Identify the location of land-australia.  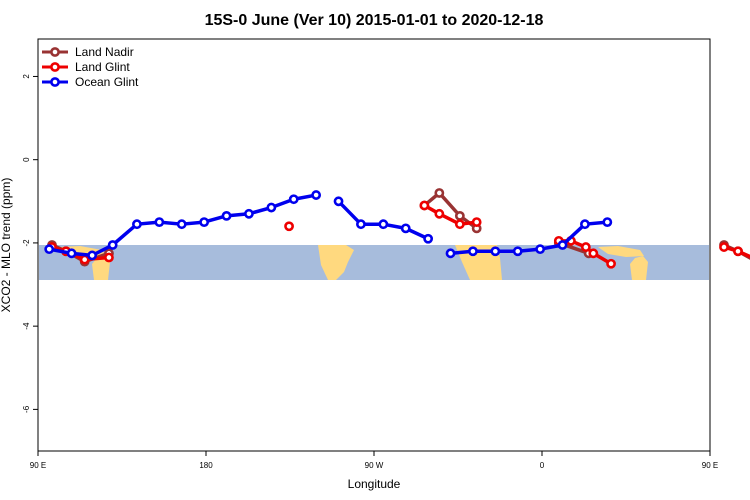
(101, 268).